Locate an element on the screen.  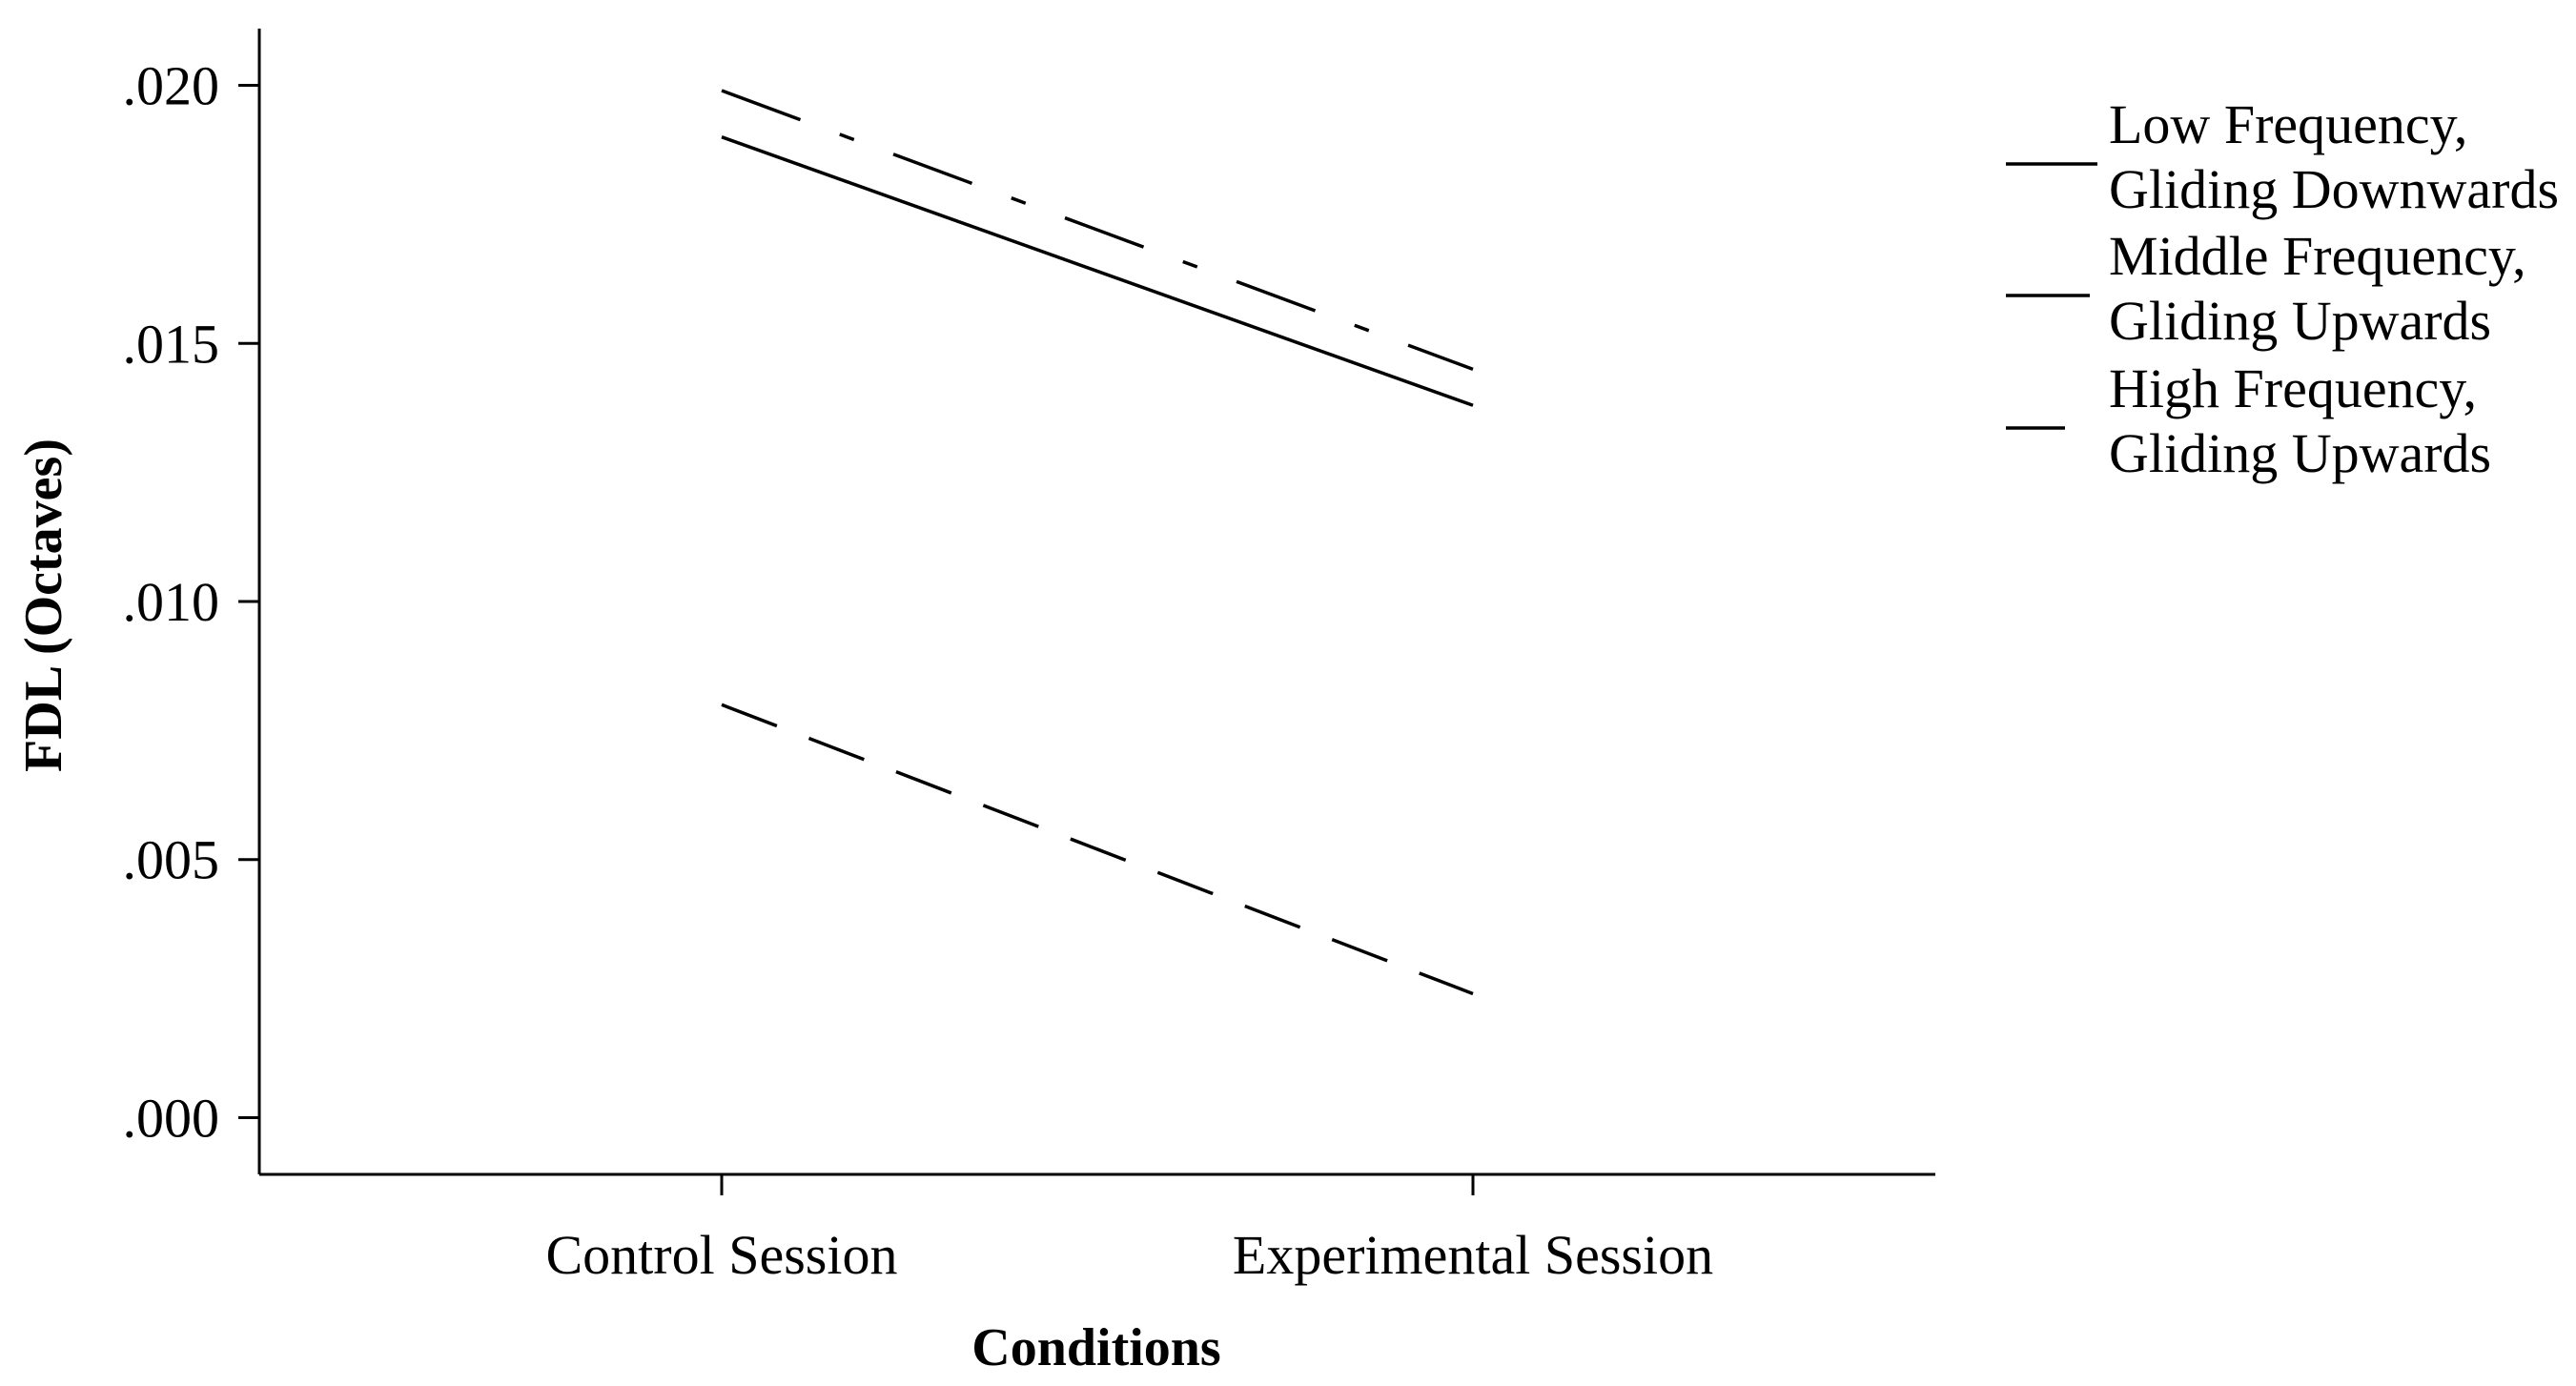
y-tick-label: .015 is located at coordinates (171, 344).